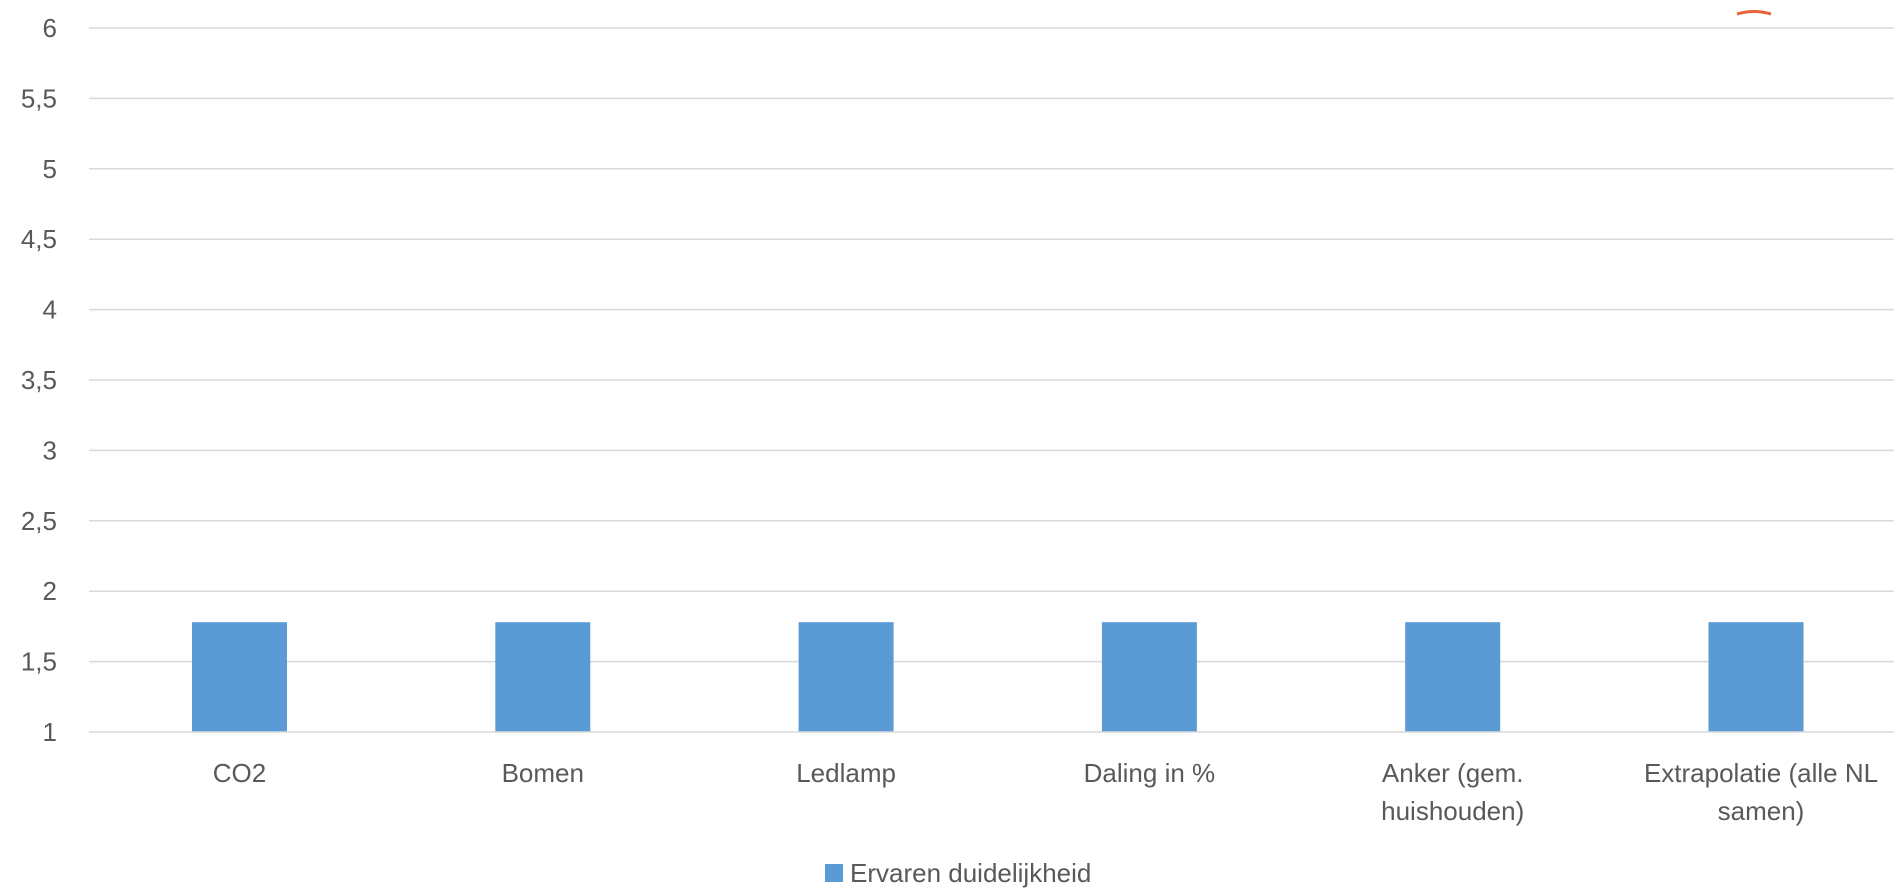 Image resolution: width=1894 pixels, height=890 pixels. I want to click on x-tick-label-line: huishouden), so click(1452, 811).